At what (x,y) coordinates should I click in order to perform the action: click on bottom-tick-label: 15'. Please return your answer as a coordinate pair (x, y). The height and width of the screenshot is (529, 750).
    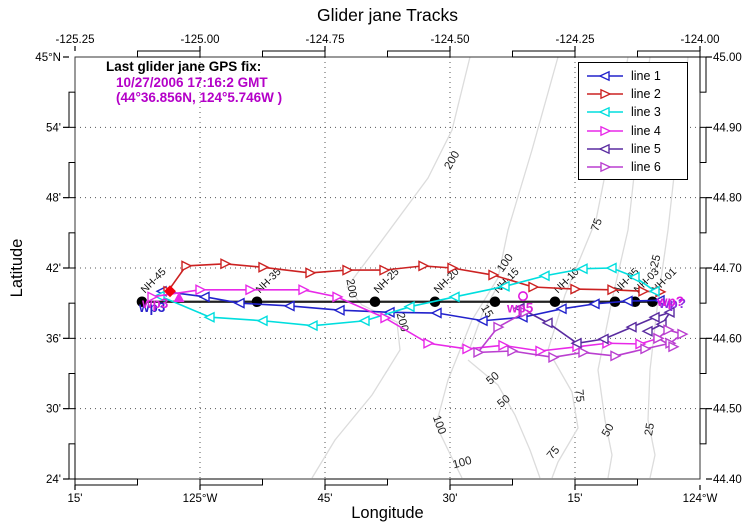
    Looking at the image, I should click on (75, 499).